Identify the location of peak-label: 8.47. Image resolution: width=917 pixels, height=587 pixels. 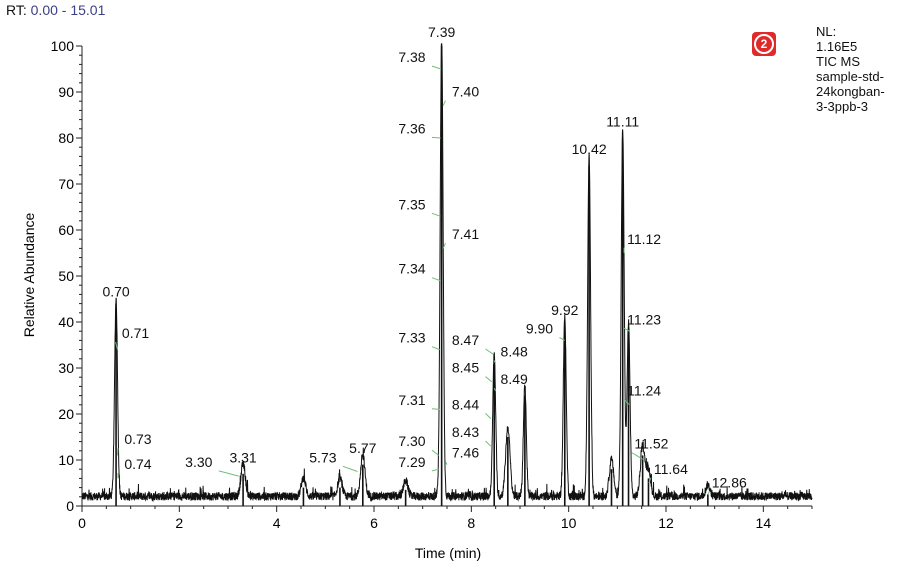
(465, 340).